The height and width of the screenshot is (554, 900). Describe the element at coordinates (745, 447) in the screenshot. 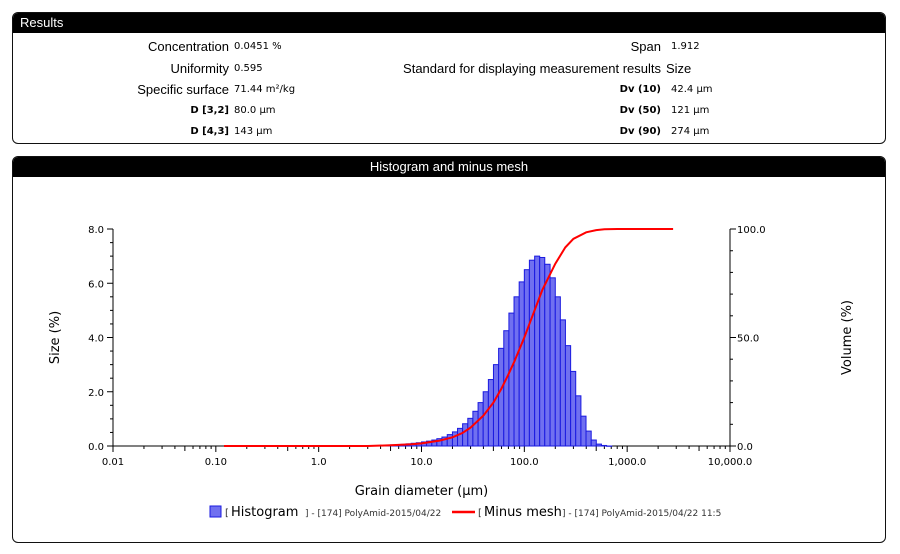

I see `y2-tick-label: 0.0` at that location.